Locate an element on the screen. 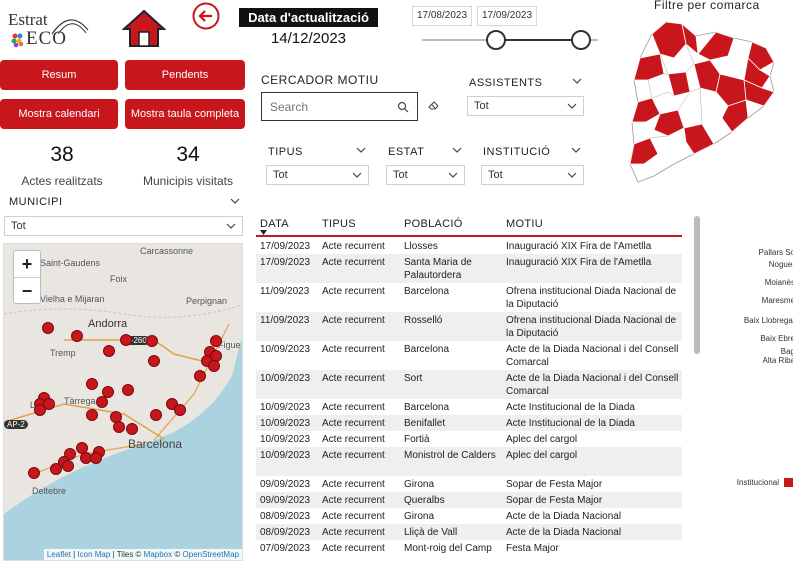 The image size is (793, 561). mapbox-link: Mapbox is located at coordinates (158, 554).